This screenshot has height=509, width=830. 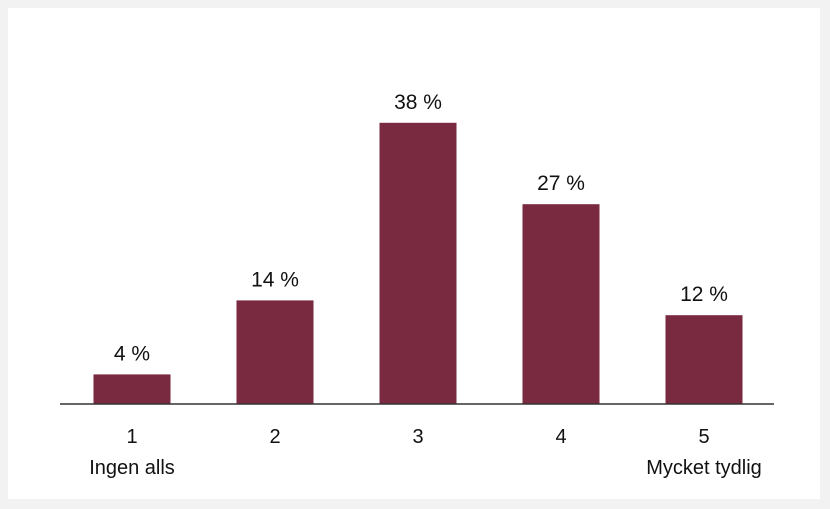 What do you see at coordinates (703, 437) in the screenshot?
I see `tick-label-5: 5` at bounding box center [703, 437].